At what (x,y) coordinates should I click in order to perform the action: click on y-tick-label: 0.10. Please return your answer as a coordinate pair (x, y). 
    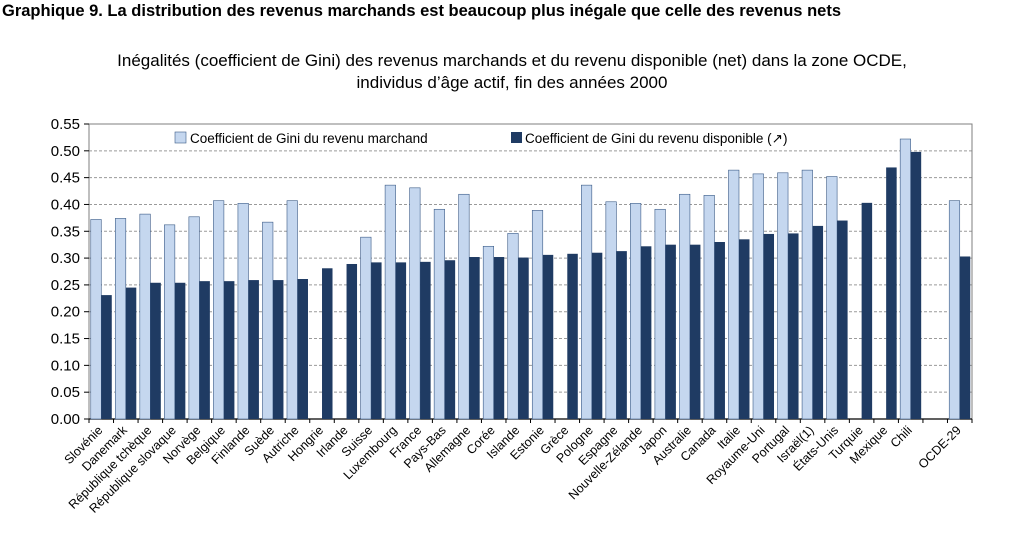
    Looking at the image, I should click on (65, 365).